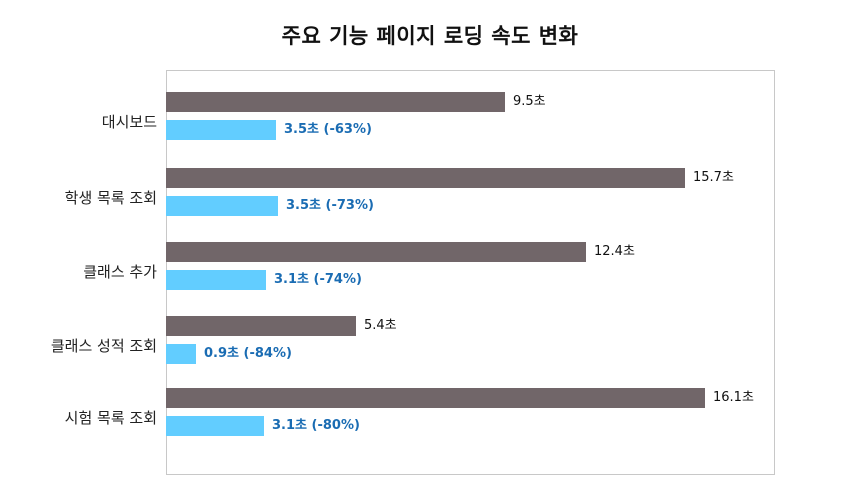 This screenshot has width=860, height=500. I want to click on value-label-after: 0.9초 (-84%), so click(248, 353).